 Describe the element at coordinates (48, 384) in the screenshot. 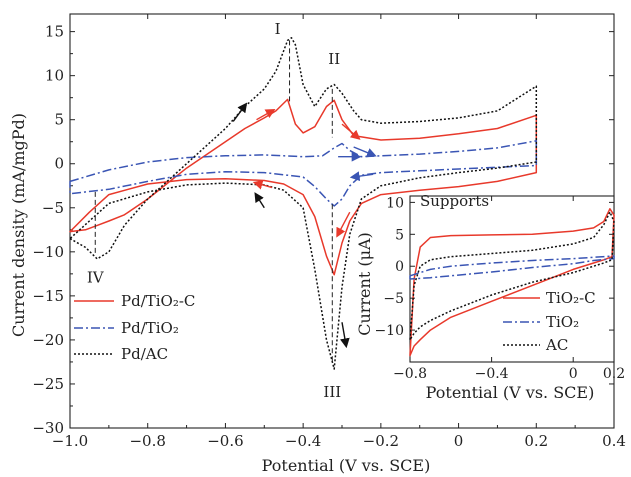

I see `main-y-tick-label: −25` at that location.